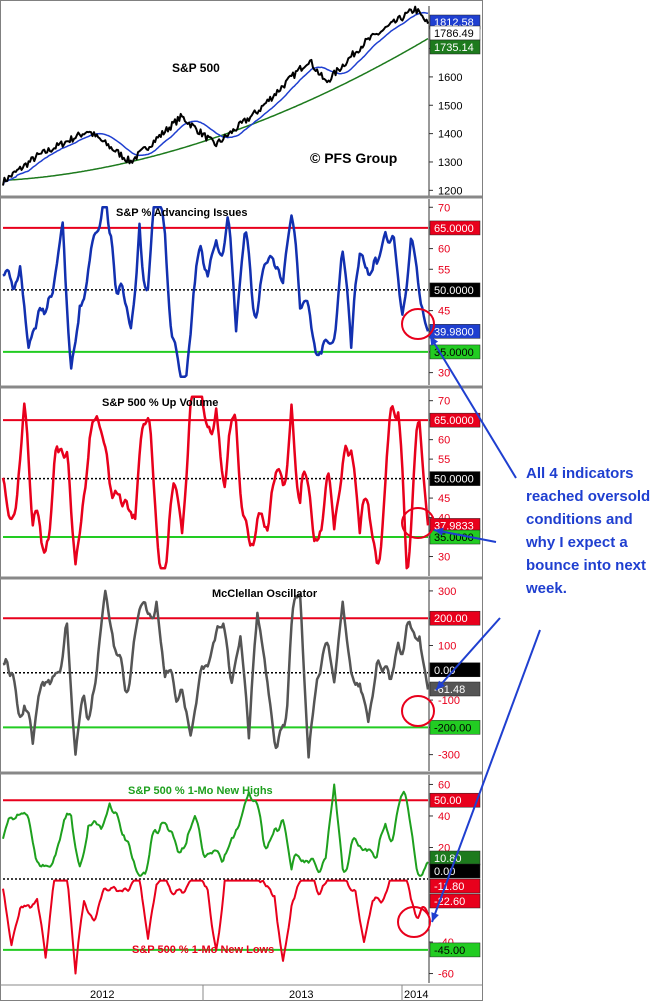 The height and width of the screenshot is (1004, 670). Describe the element at coordinates (241, 992) in the screenshot. I see `x-axis: 2012 2013 2014` at that location.